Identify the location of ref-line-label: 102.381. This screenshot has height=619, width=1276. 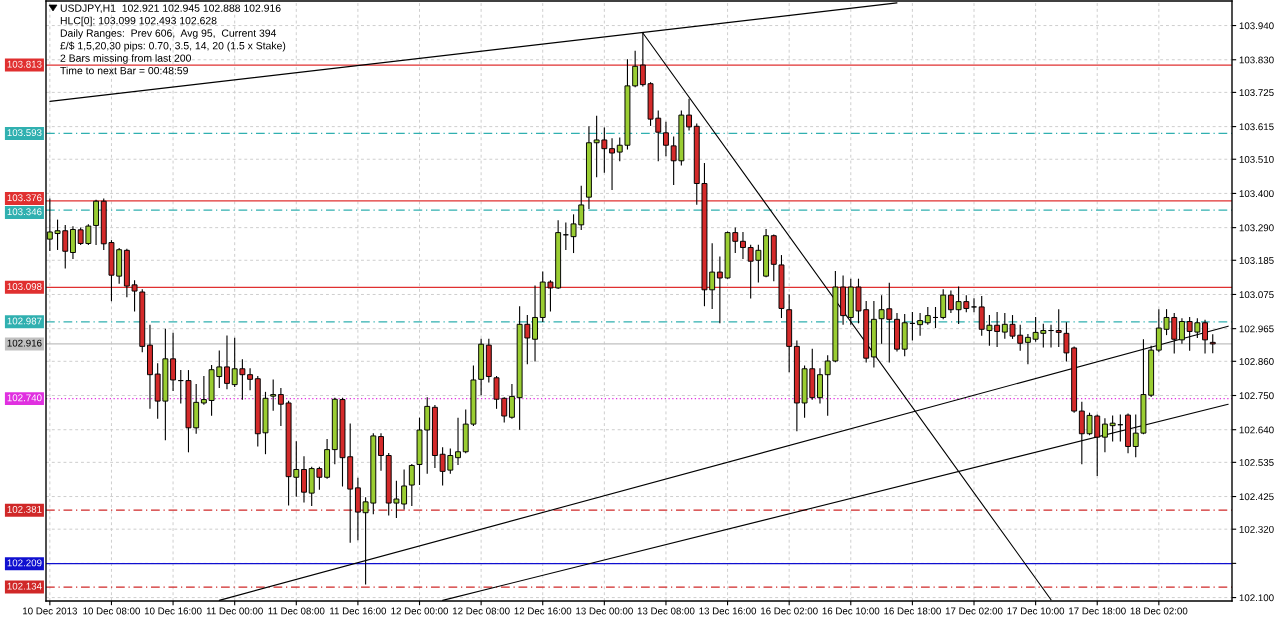
(24, 509).